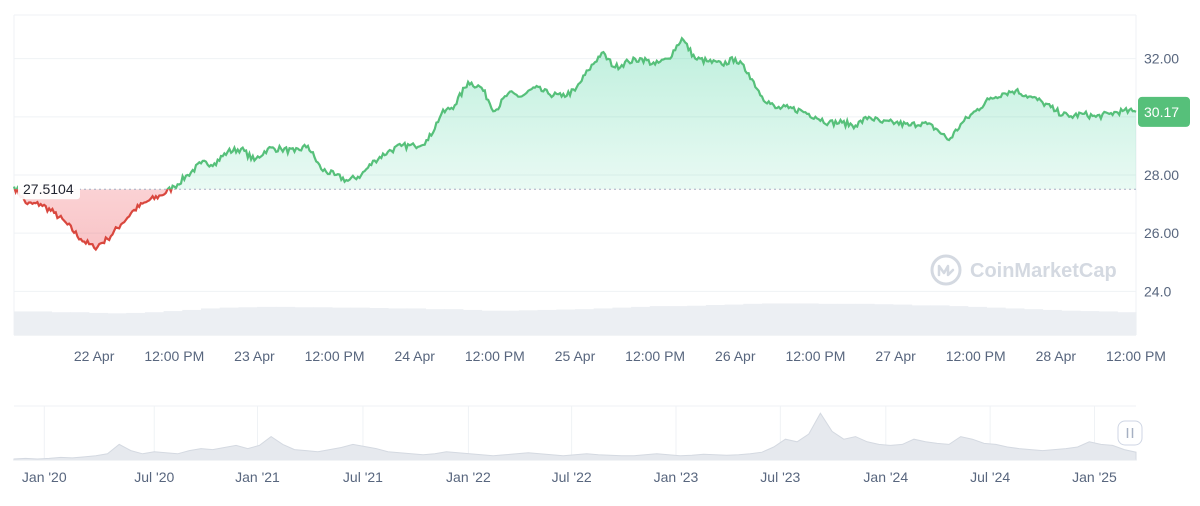 The image size is (1200, 506). What do you see at coordinates (1161, 175) in the screenshot?
I see `y-tick-label: 28.00` at bounding box center [1161, 175].